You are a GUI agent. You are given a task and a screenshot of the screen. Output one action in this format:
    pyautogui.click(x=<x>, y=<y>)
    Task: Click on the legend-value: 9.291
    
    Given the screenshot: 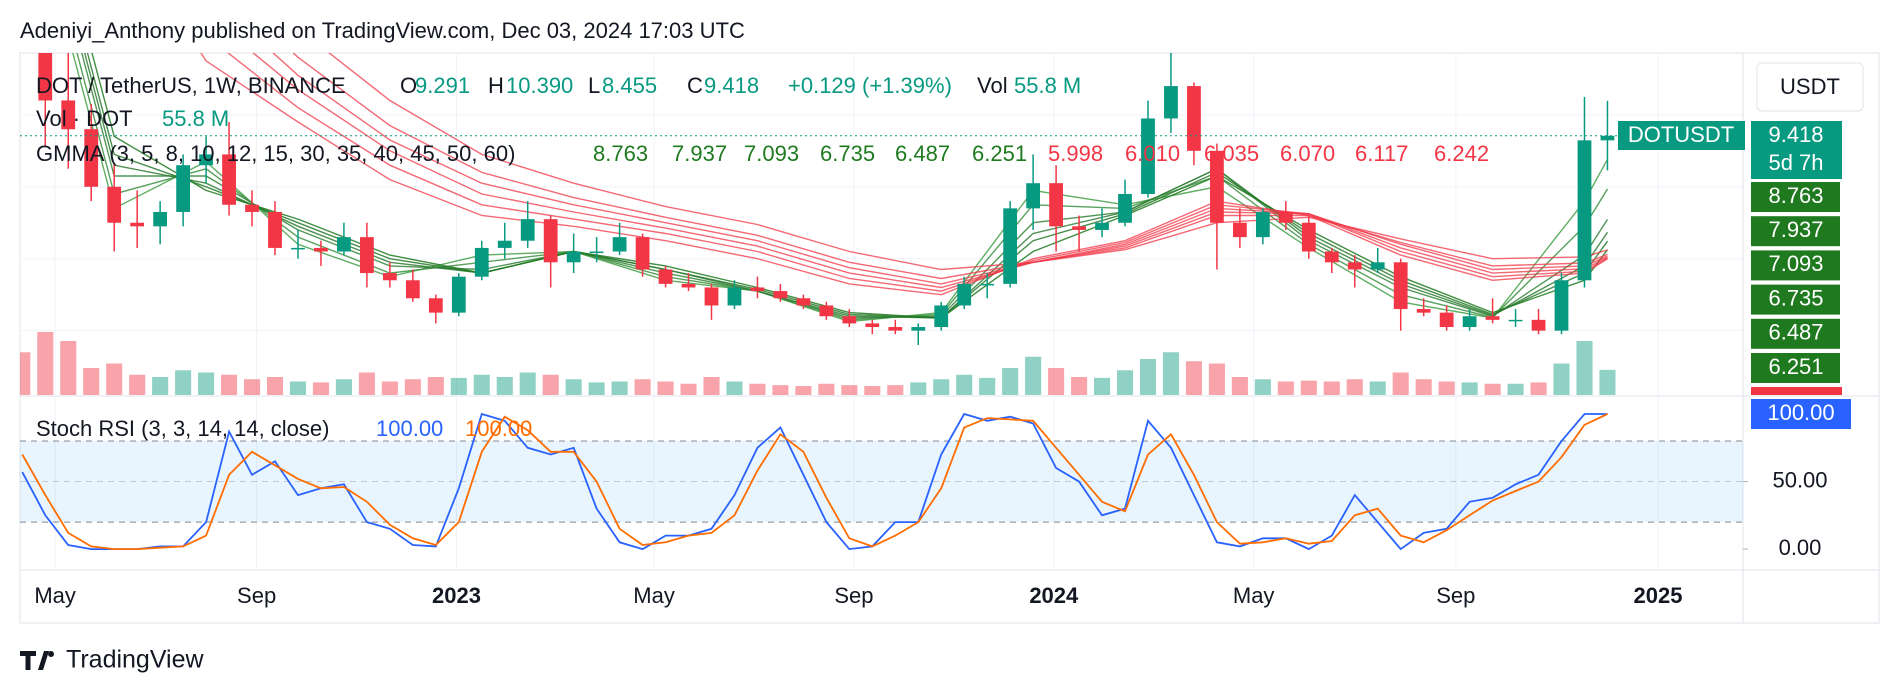 What is the action you would take?
    pyautogui.click(x=442, y=85)
    